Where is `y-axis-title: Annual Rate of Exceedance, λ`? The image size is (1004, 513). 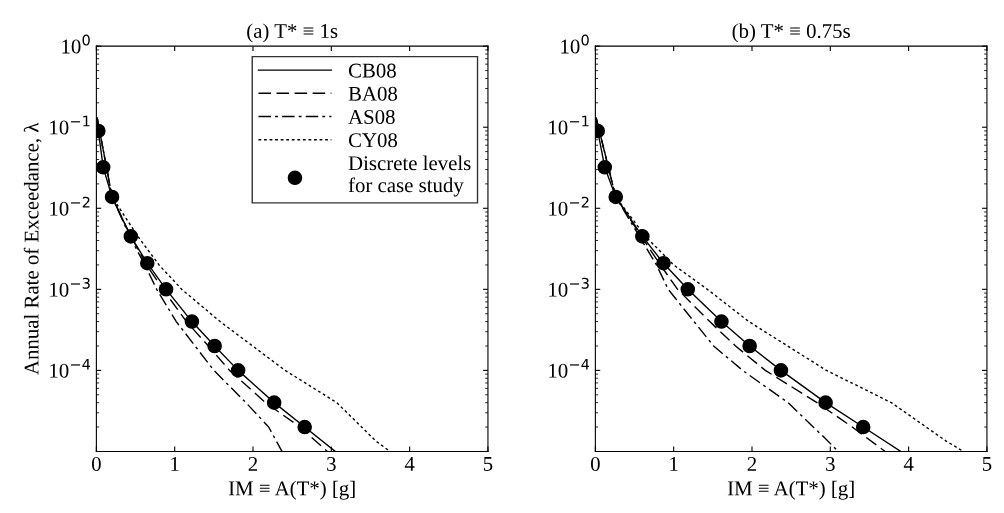
y-axis-title: Annual Rate of Exceedance, λ is located at coordinates (32, 248).